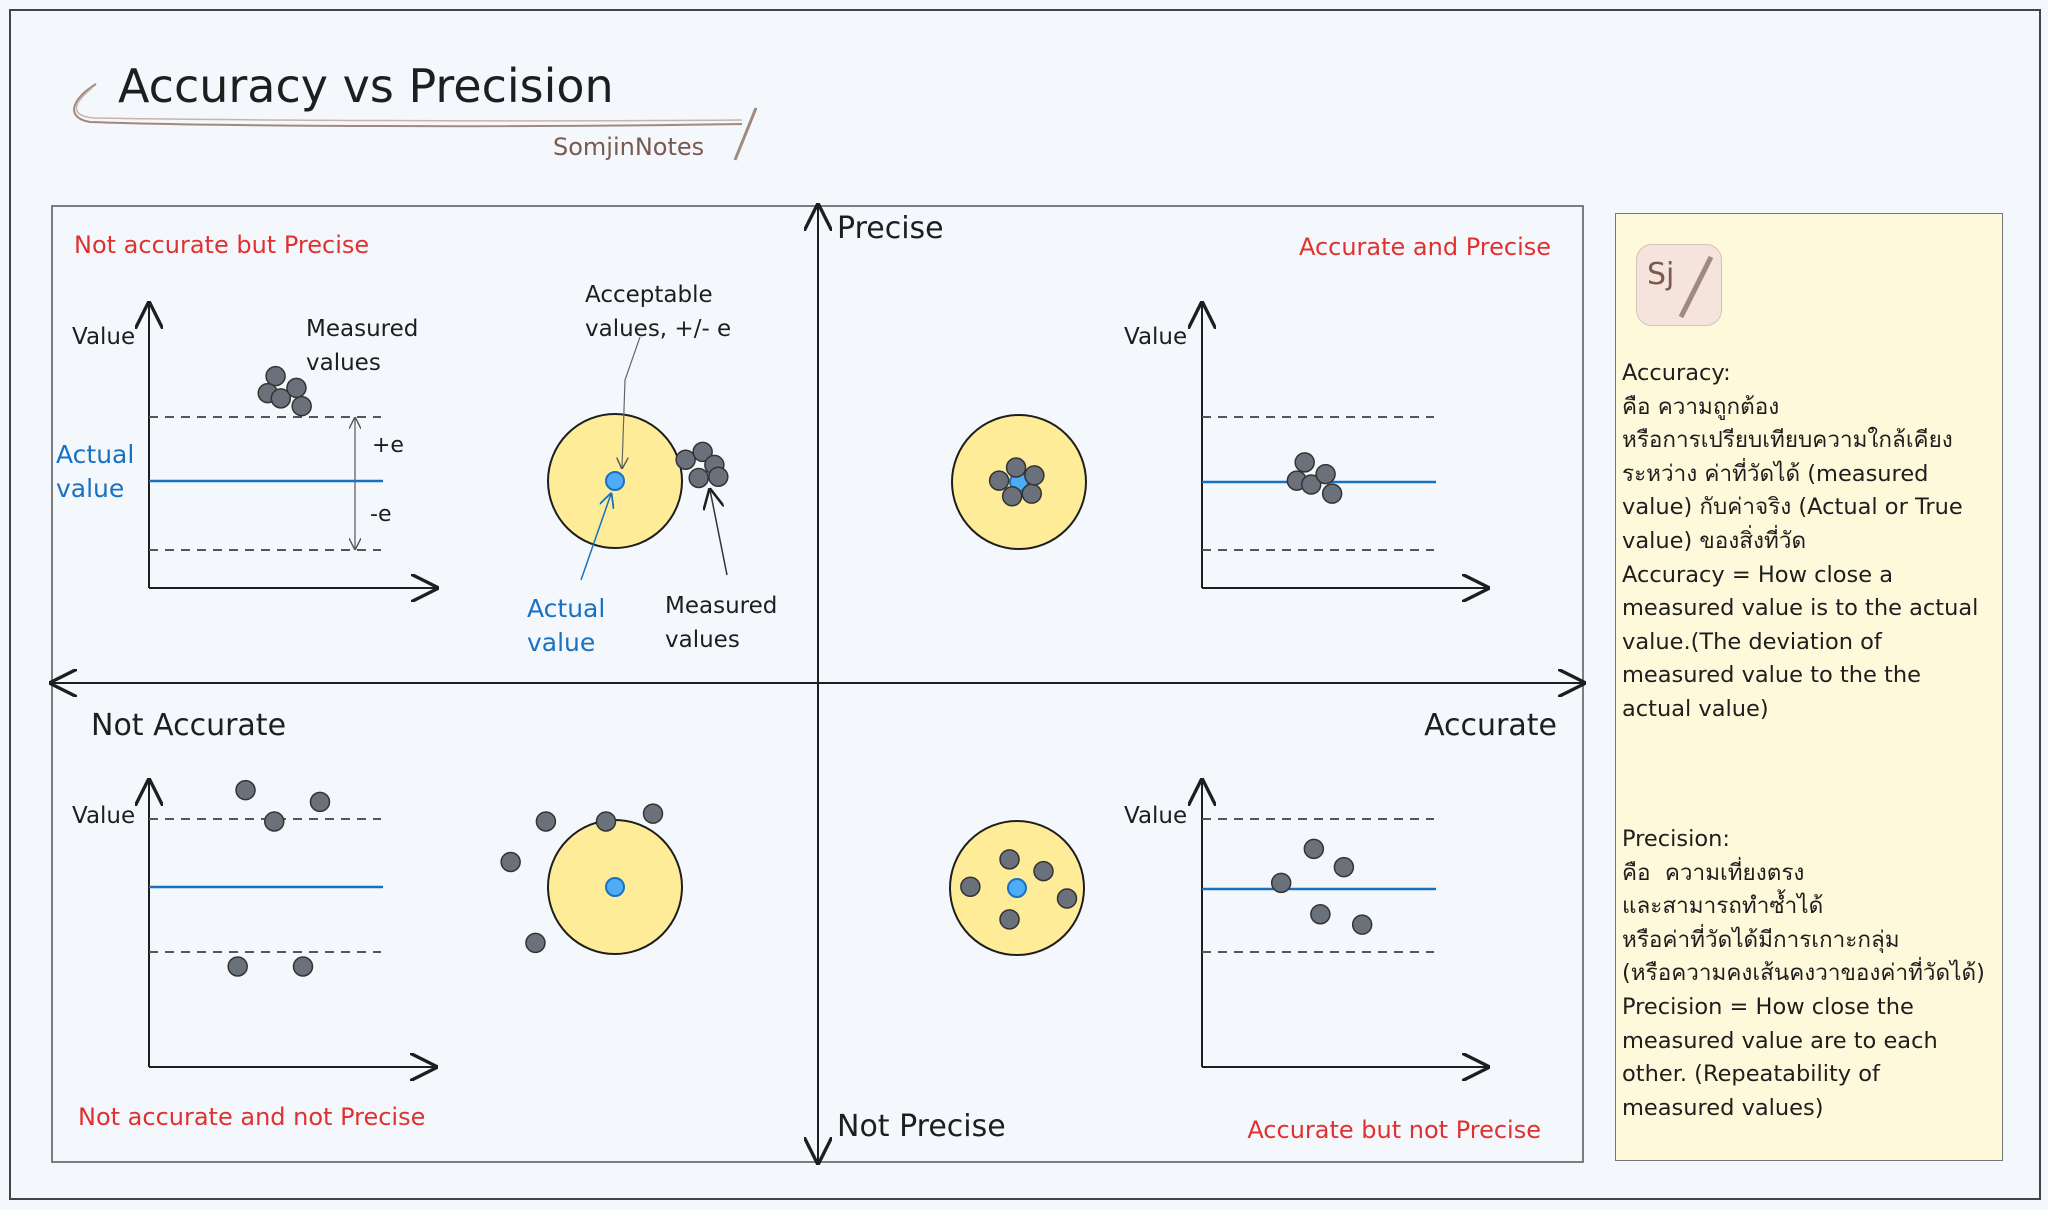 Image resolution: width=2048 pixels, height=1210 pixels. I want to click on somjin-notes-logo: Sj, so click(1679, 285).